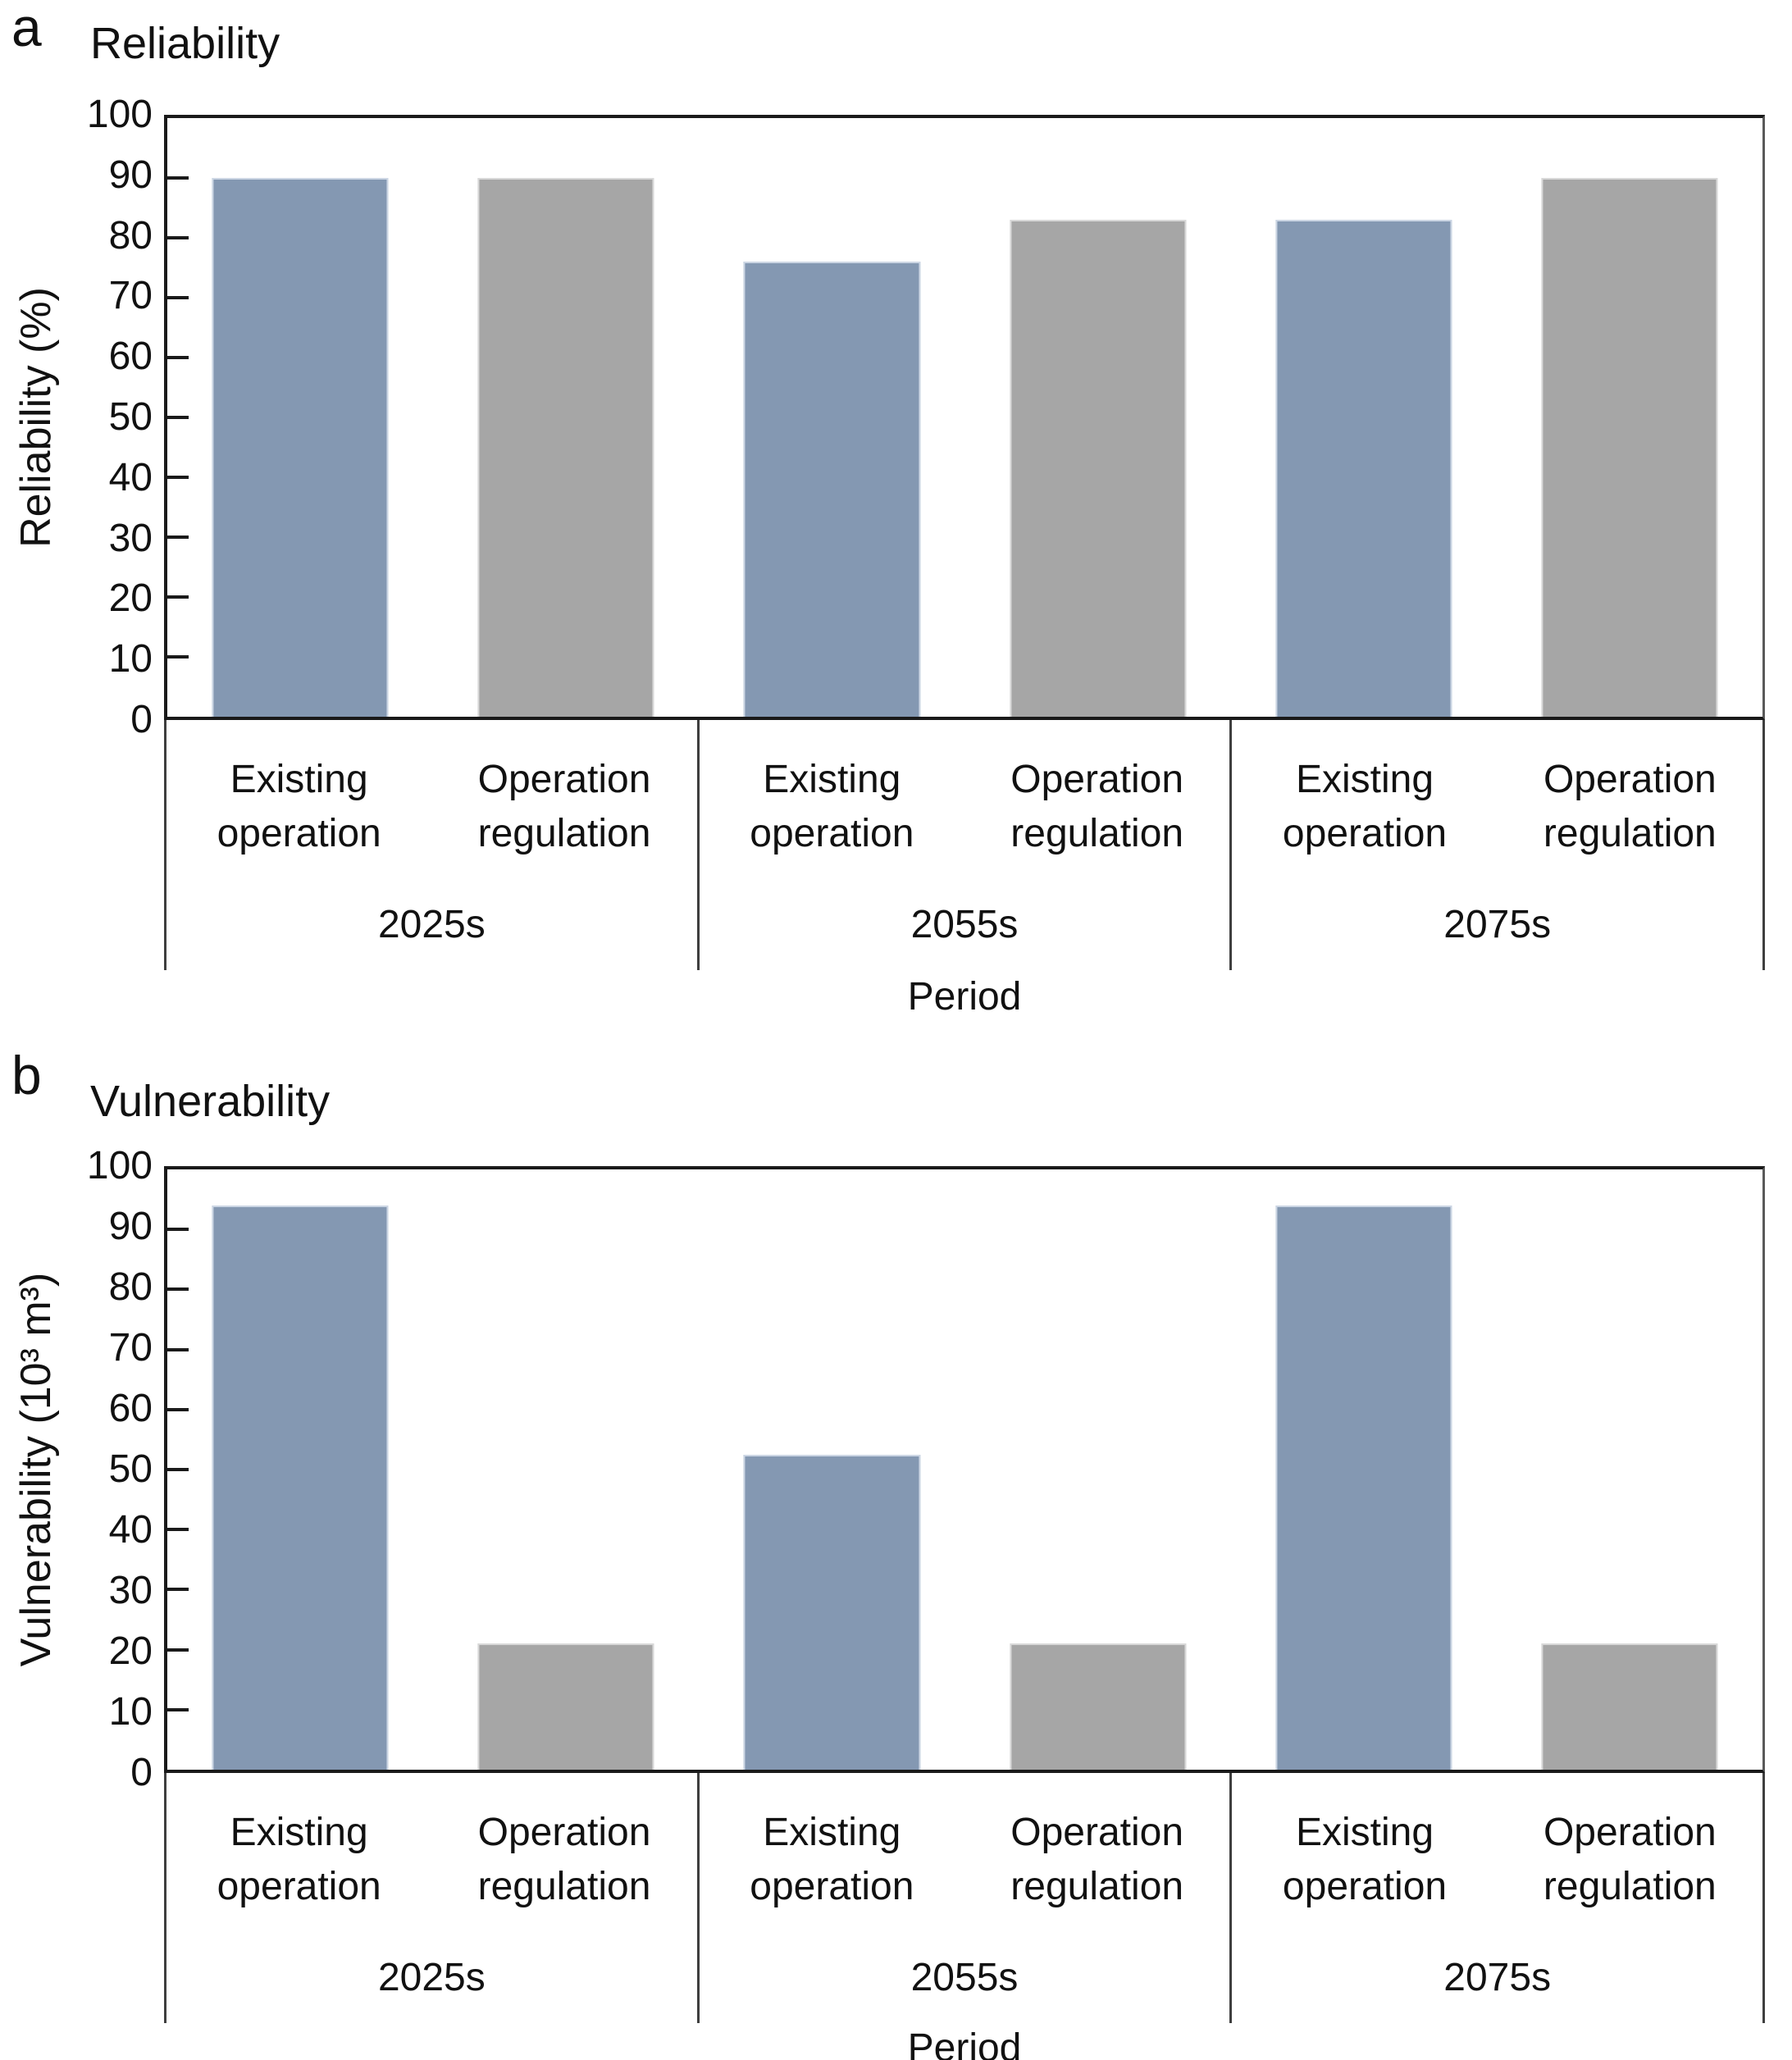 This screenshot has height=2060, width=1792. I want to click on panel-b-y-tick-labels: 0 10 20 30 40 50 60 70 80 90 100, so click(76, 1469).